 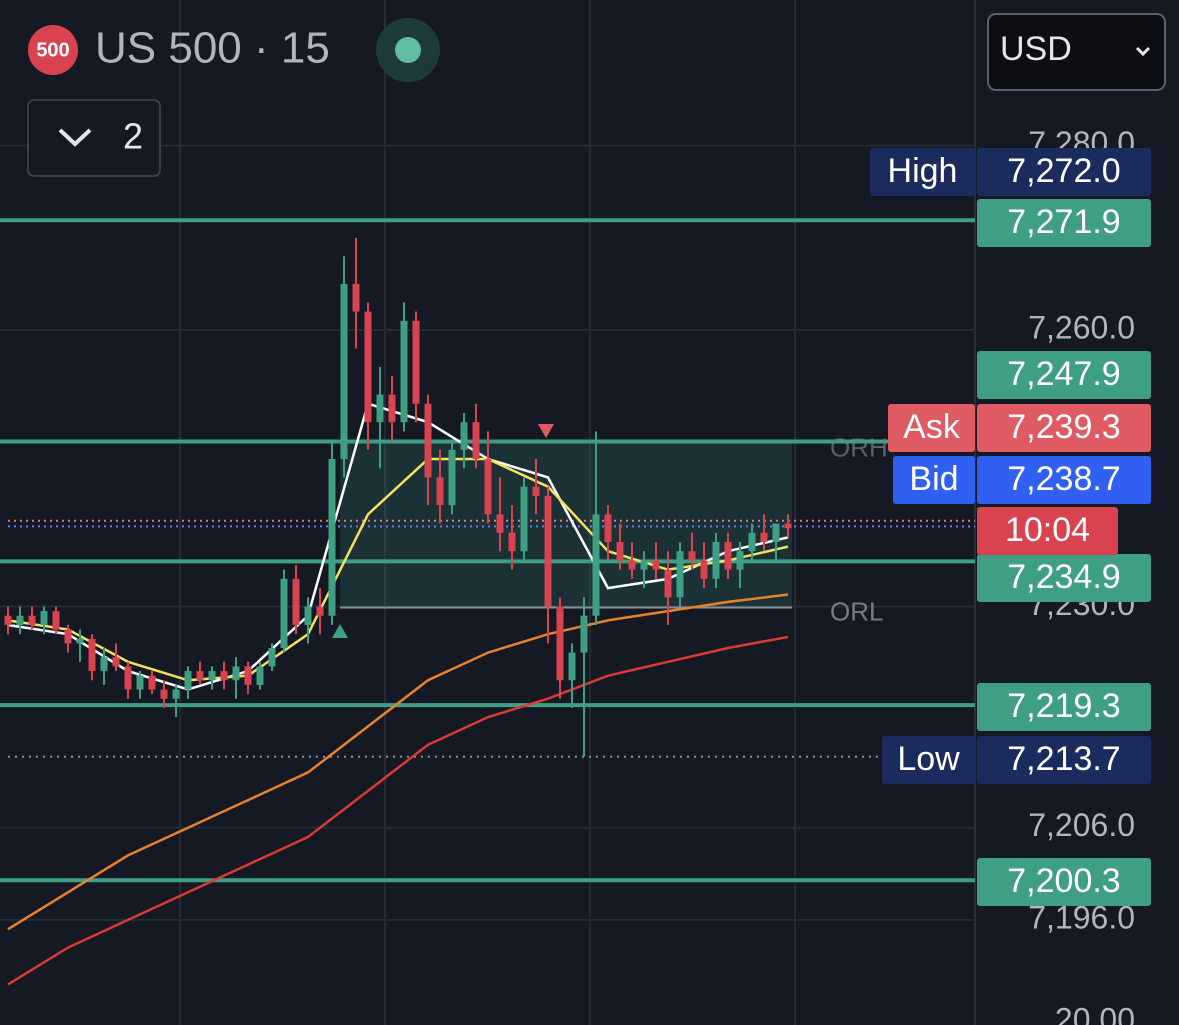 What do you see at coordinates (1081, 825) in the screenshot?
I see `y-tick-label: 7,206.0` at bounding box center [1081, 825].